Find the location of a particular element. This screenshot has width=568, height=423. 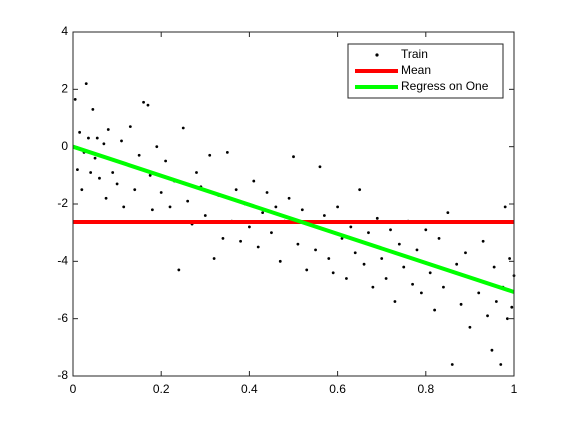

legend-label: Train is located at coordinates (414, 54).